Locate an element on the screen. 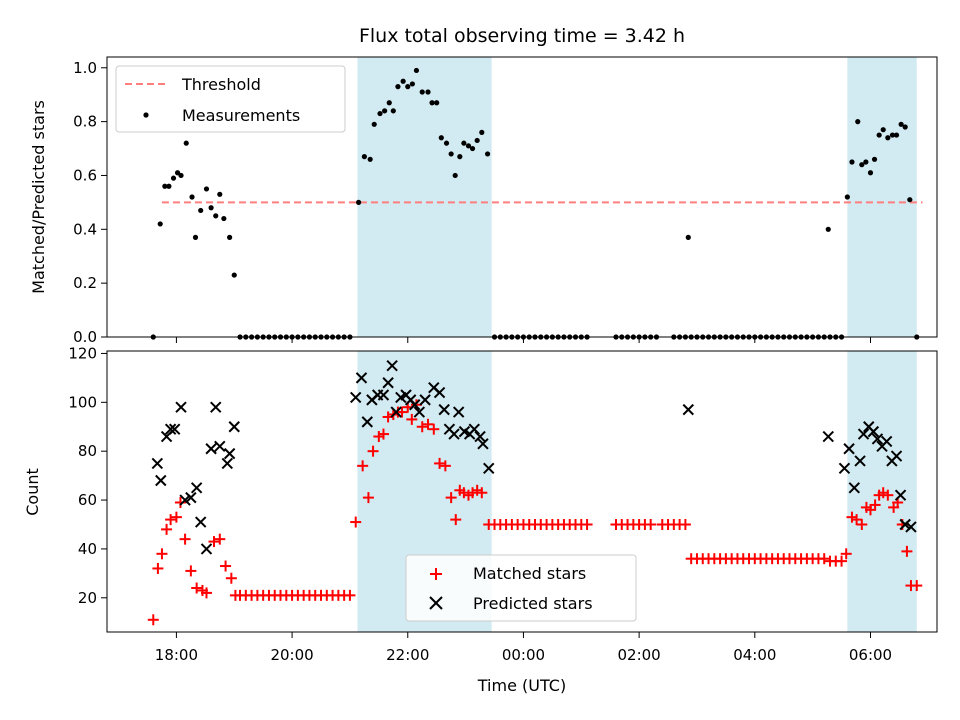 Image resolution: width=960 pixels, height=720 pixels. bottom-y-axis-label: Count is located at coordinates (32, 492).